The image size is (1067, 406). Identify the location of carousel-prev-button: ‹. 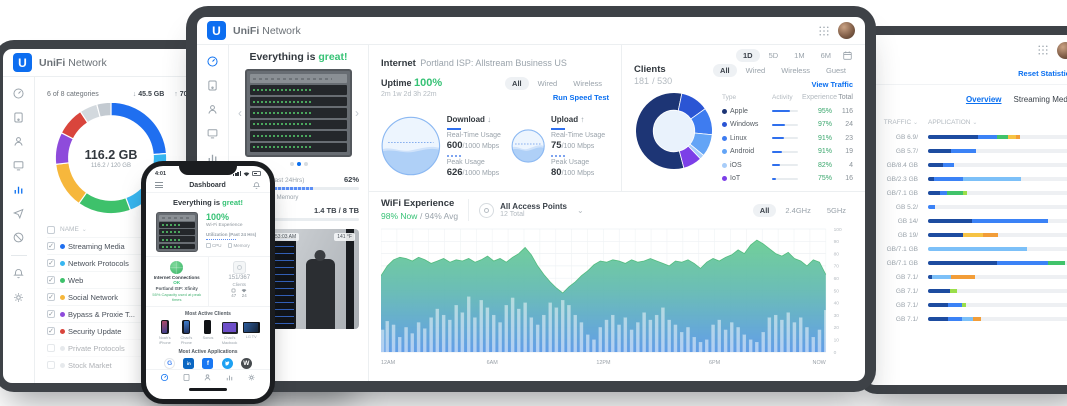
(240, 113).